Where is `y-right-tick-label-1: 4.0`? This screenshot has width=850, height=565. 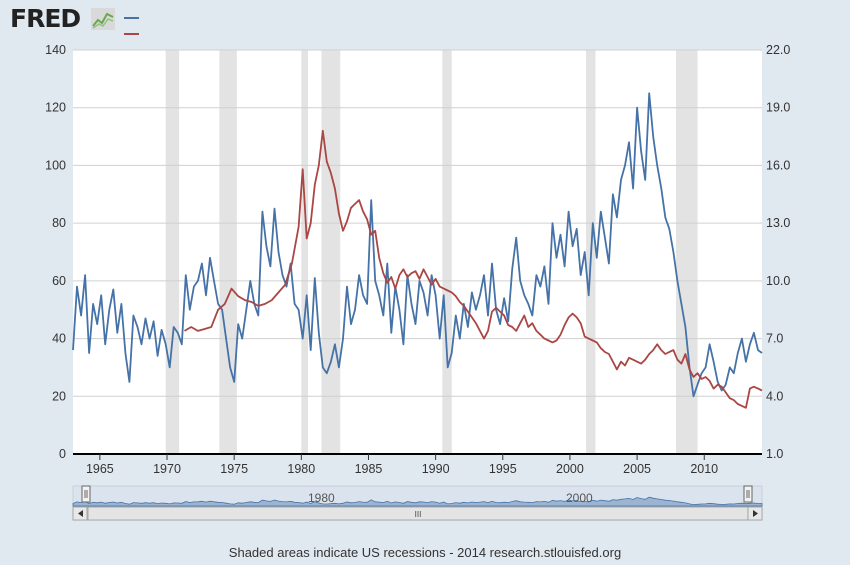 y-right-tick-label-1: 4.0 is located at coordinates (774, 396).